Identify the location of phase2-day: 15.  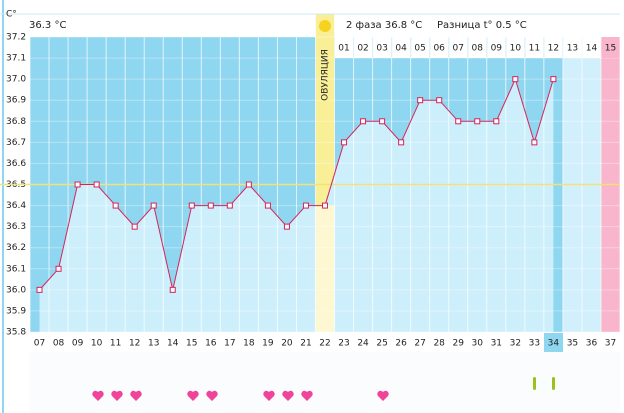
(610, 49).